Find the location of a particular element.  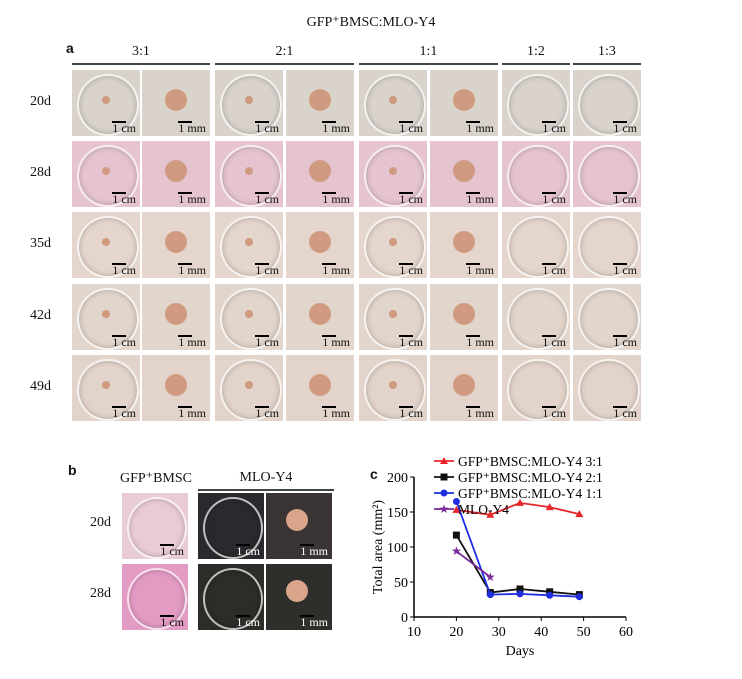

row-label: 28d is located at coordinates (40, 172).